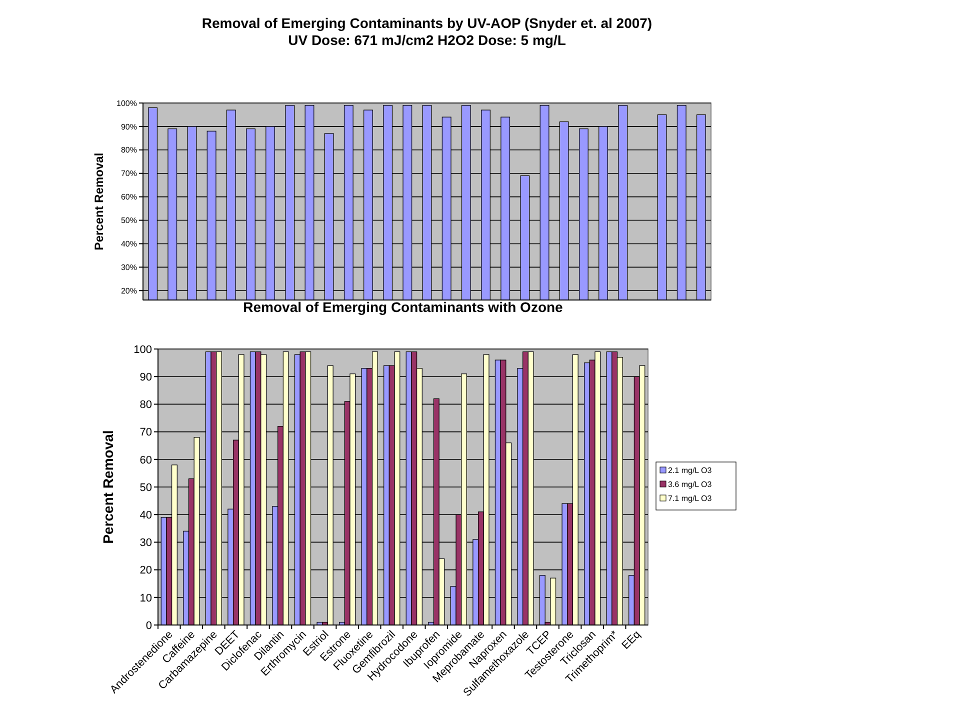  I want to click on y-tick-label: 90, so click(146, 377).